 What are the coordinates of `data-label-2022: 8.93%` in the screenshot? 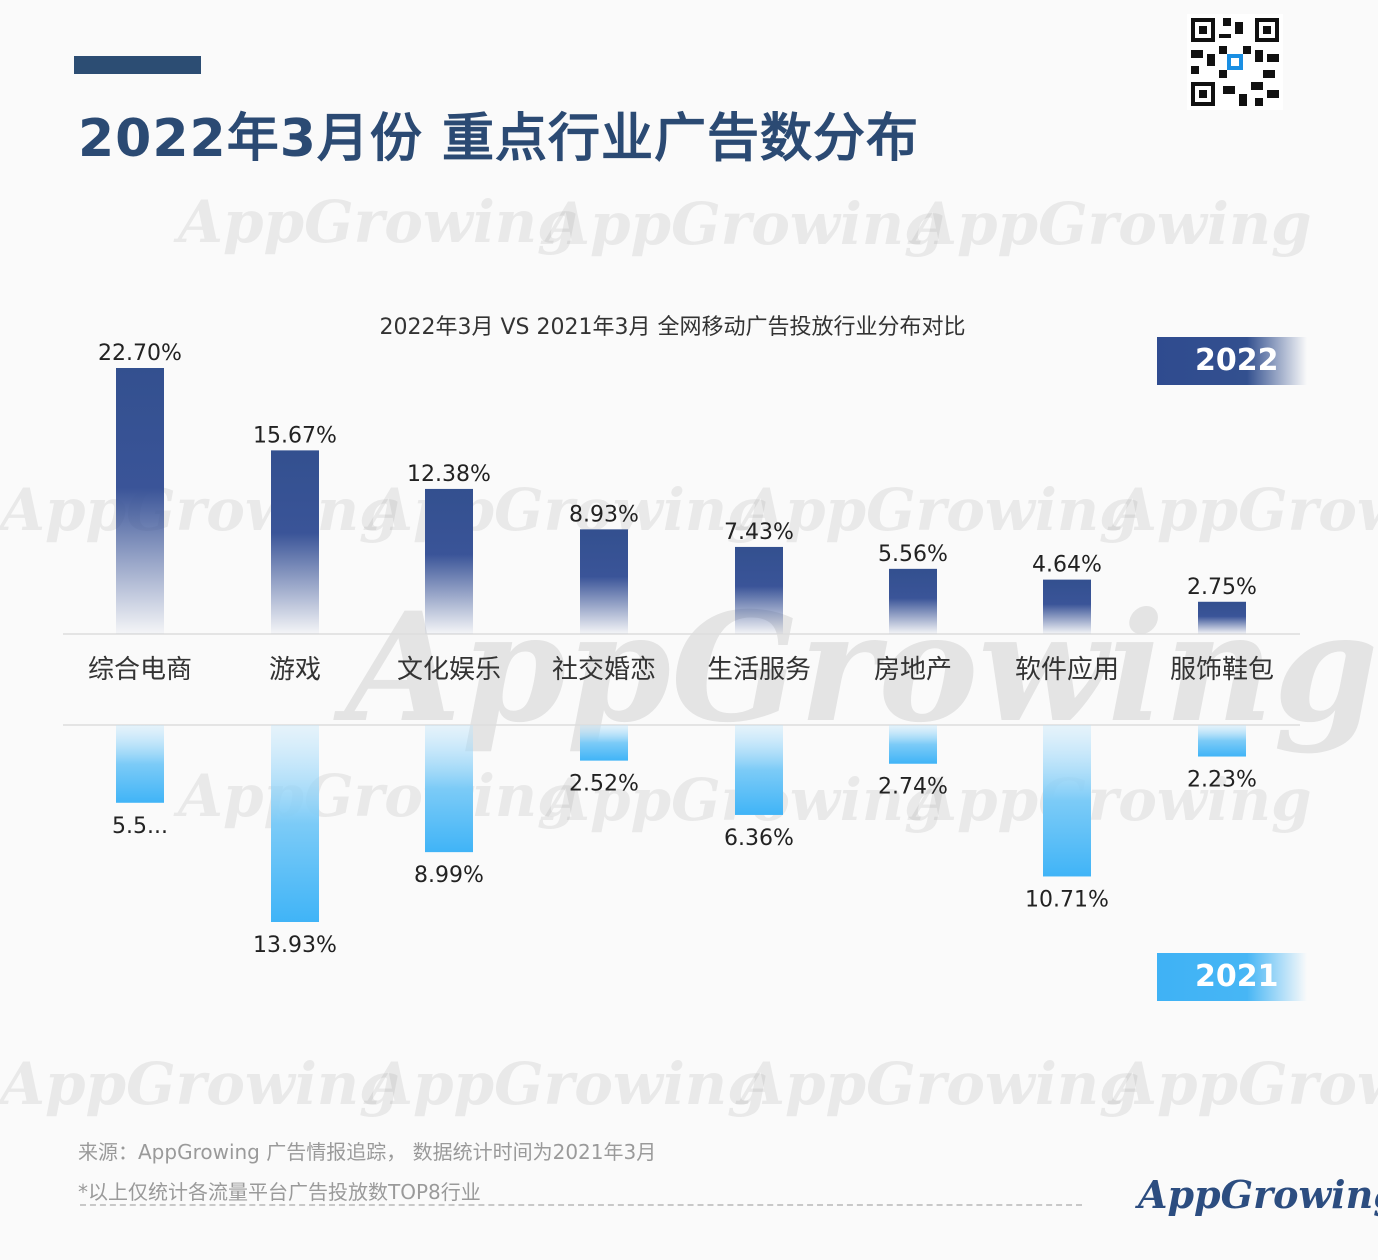 It's located at (604, 514).